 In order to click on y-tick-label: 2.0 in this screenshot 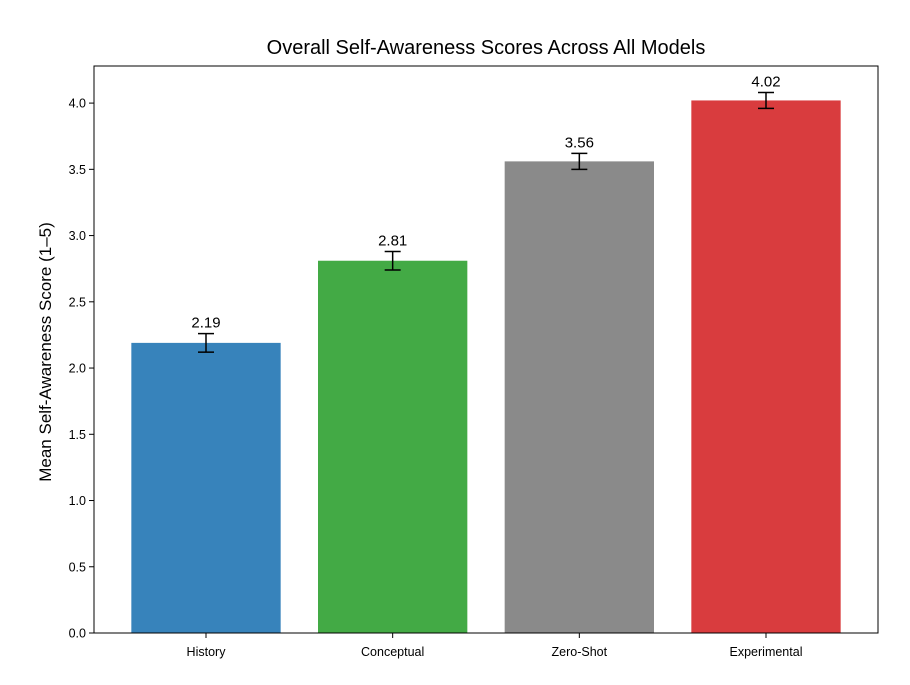, I will do `click(77, 369)`.